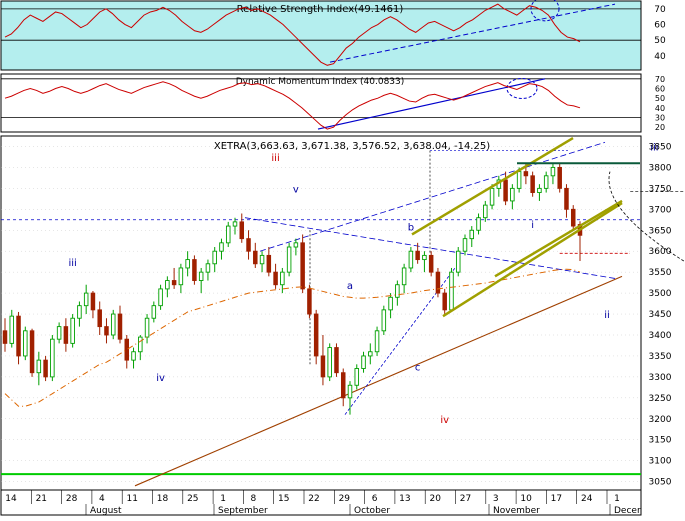 Image resolution: width=685 pixels, height=521 pixels. I want to click on rsi-line, so click(292, 34).